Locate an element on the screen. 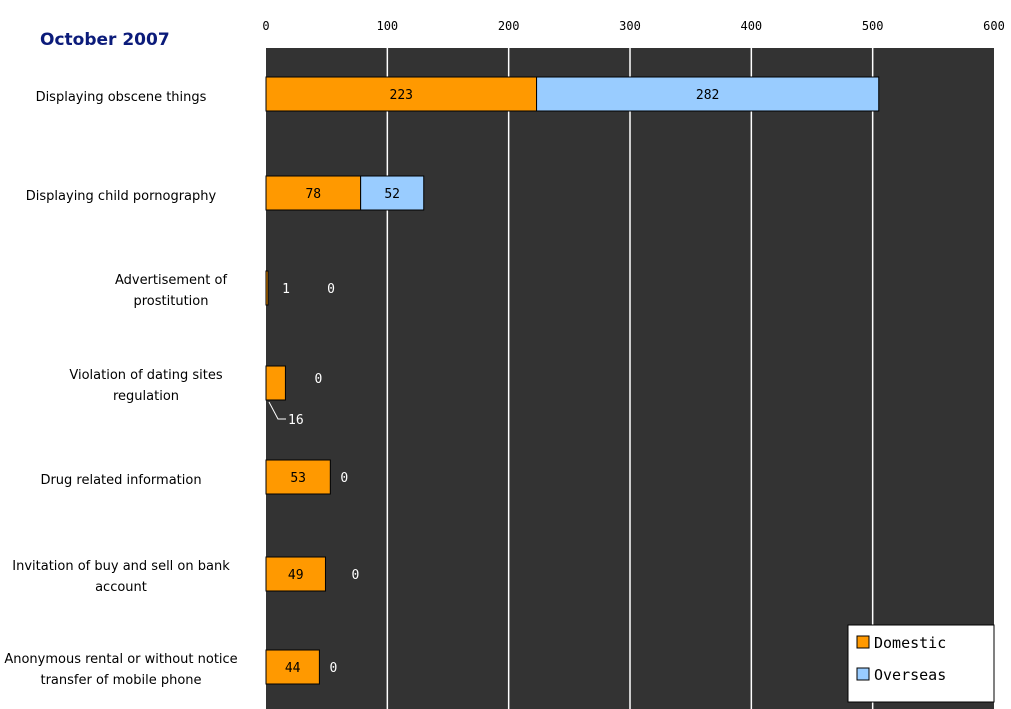 The height and width of the screenshot is (709, 1011). x-tick-labels: 0 100 200 300 400 500 600 is located at coordinates (633, 26).